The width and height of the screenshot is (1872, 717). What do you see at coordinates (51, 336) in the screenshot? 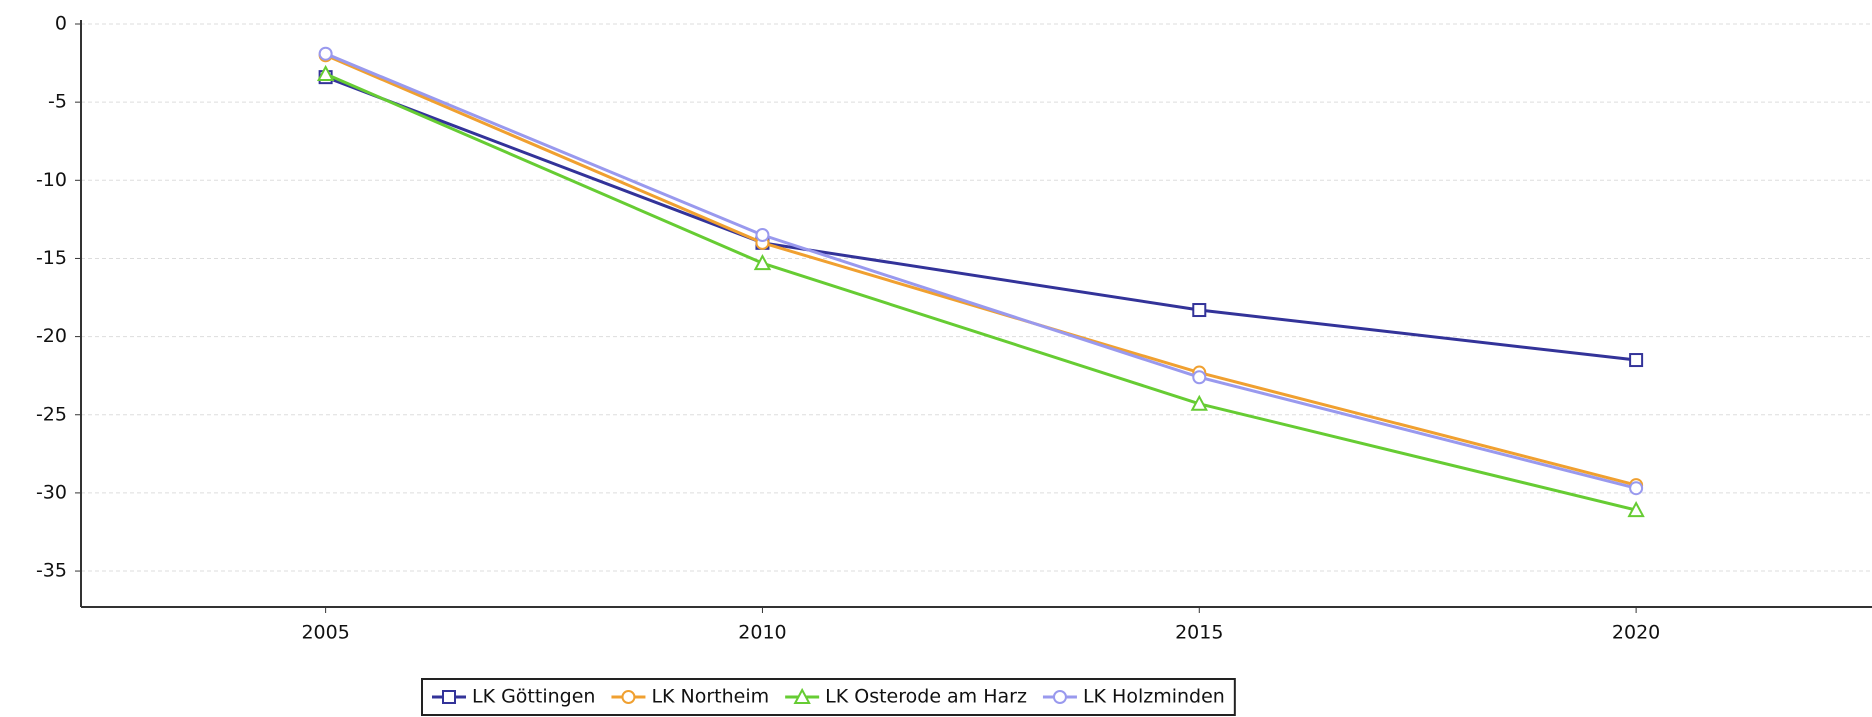
I see `y-tick-label: -20` at bounding box center [51, 336].